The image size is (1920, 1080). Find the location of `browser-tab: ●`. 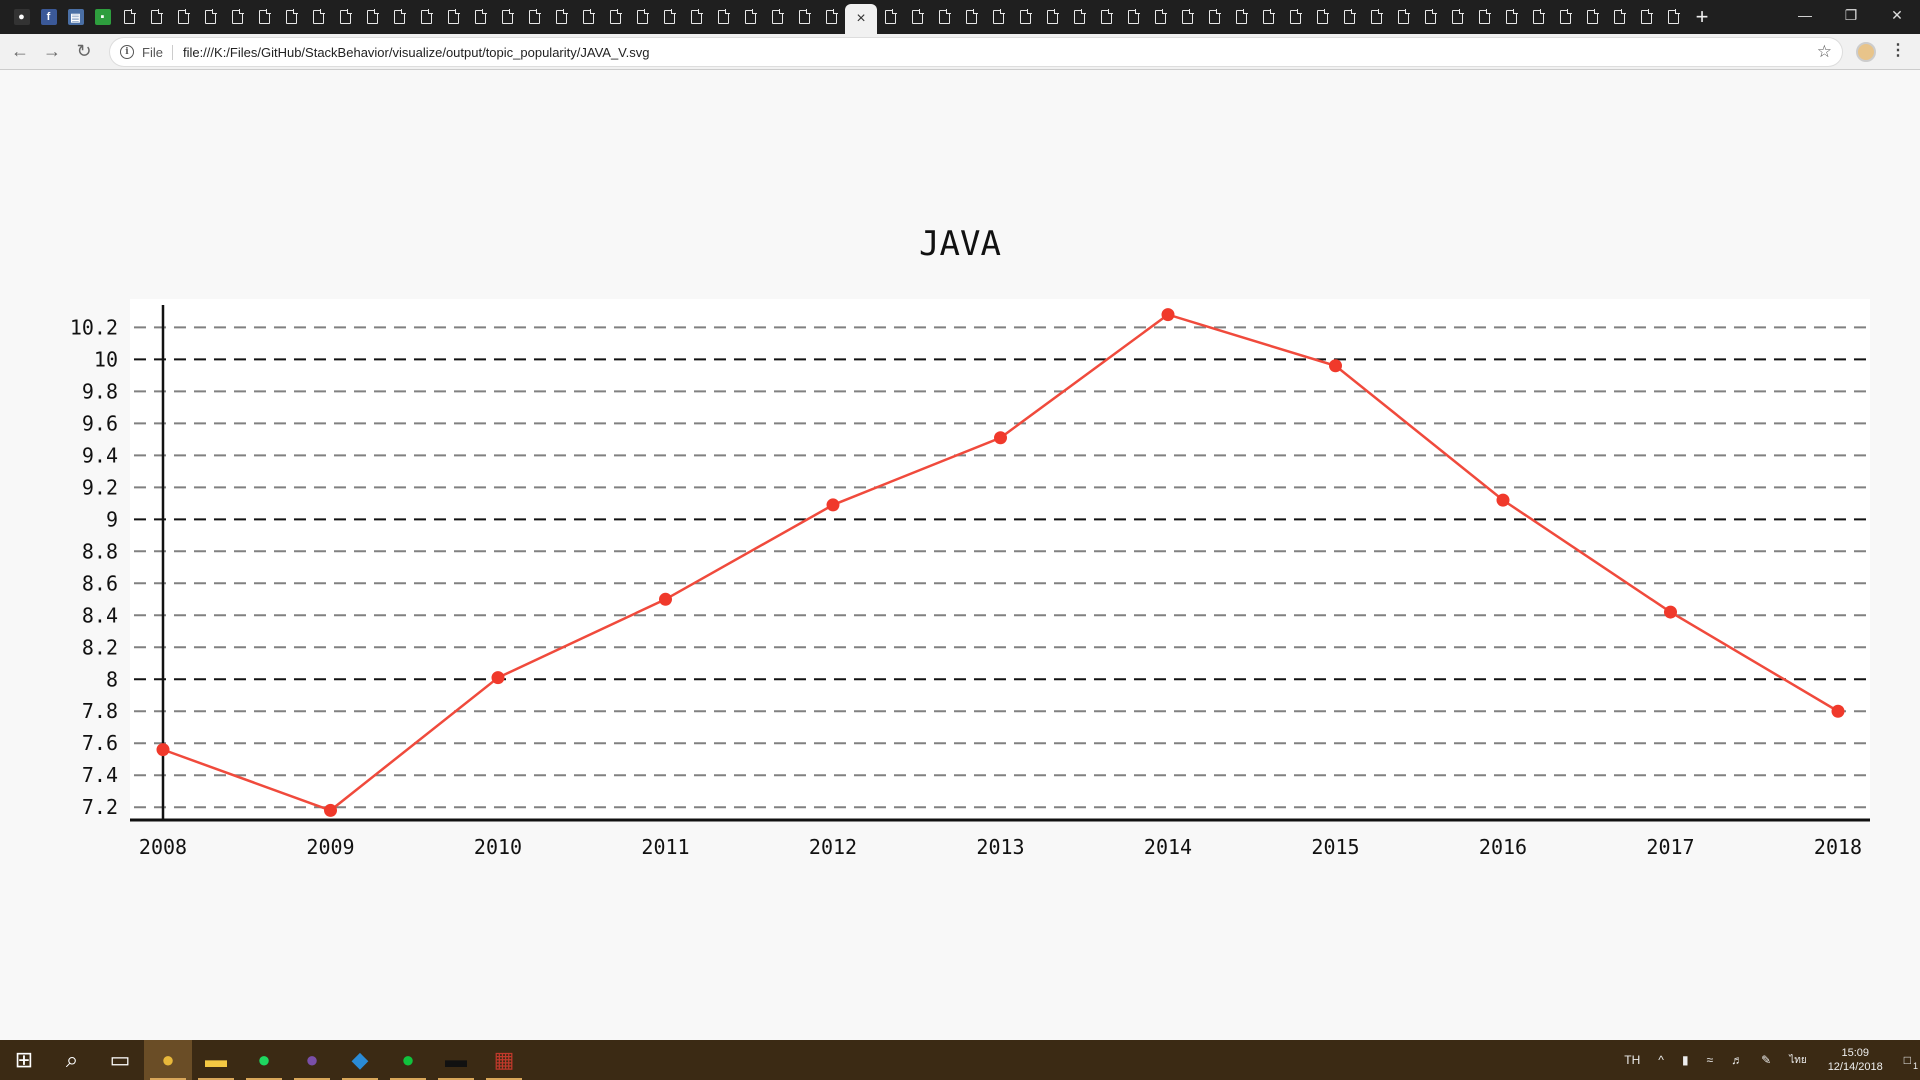

browser-tab: ● is located at coordinates (21, 17).